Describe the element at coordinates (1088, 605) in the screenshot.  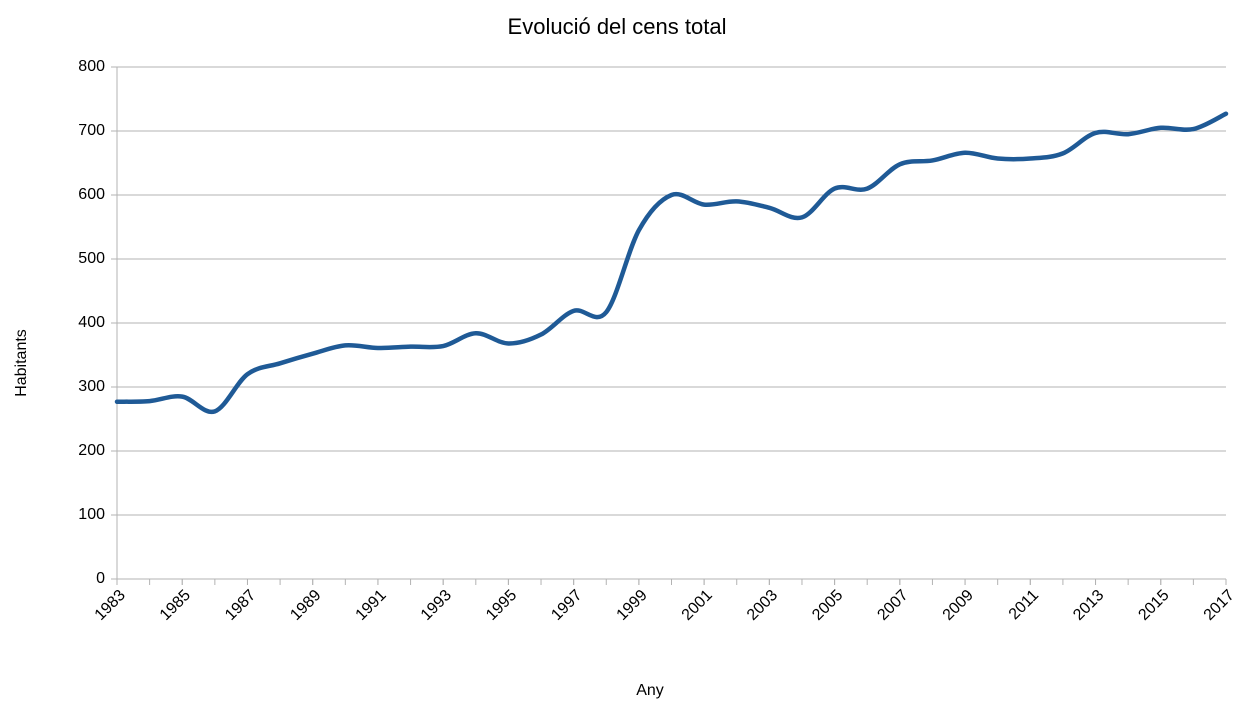
I see `x-tick-label: 2013` at that location.